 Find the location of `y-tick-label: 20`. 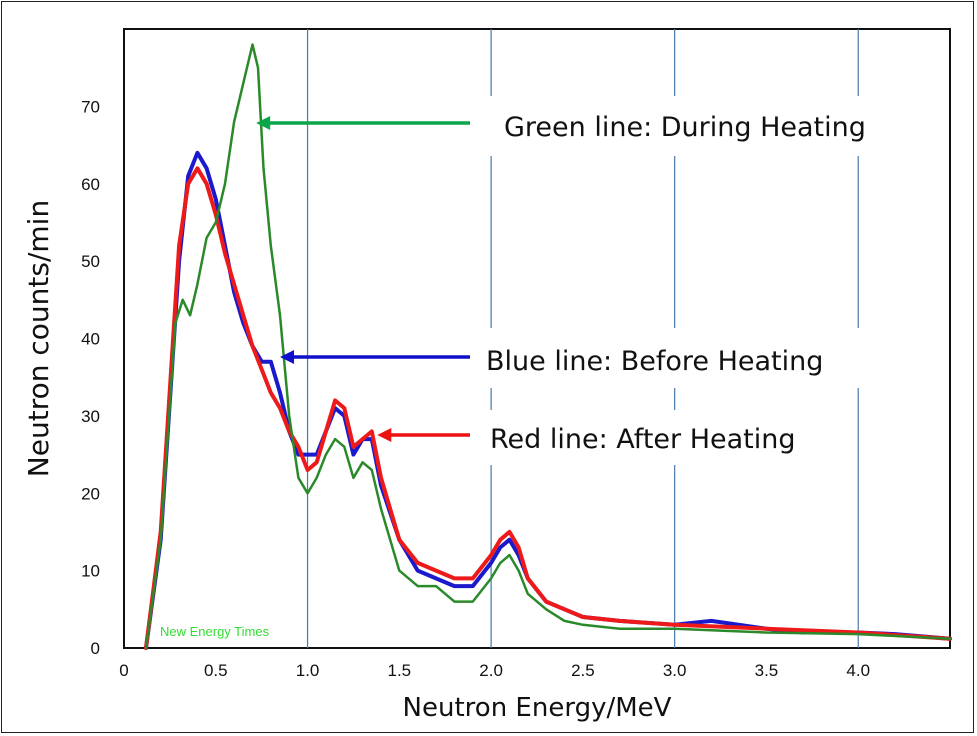

y-tick-label: 20 is located at coordinates (90, 493).